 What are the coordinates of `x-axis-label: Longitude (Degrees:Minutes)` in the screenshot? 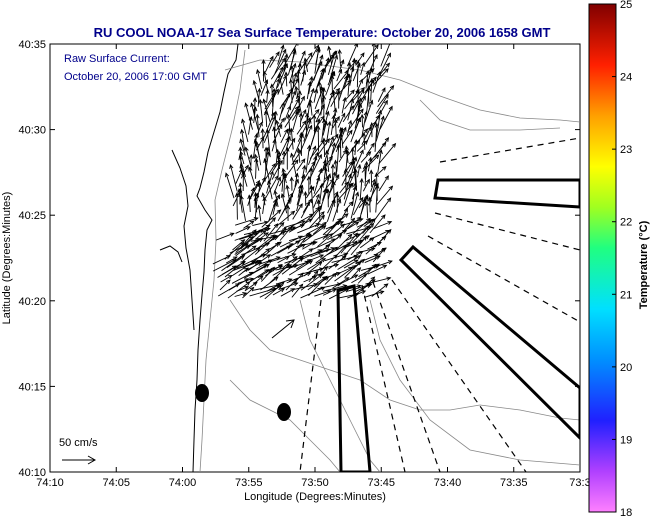 It's located at (315, 497).